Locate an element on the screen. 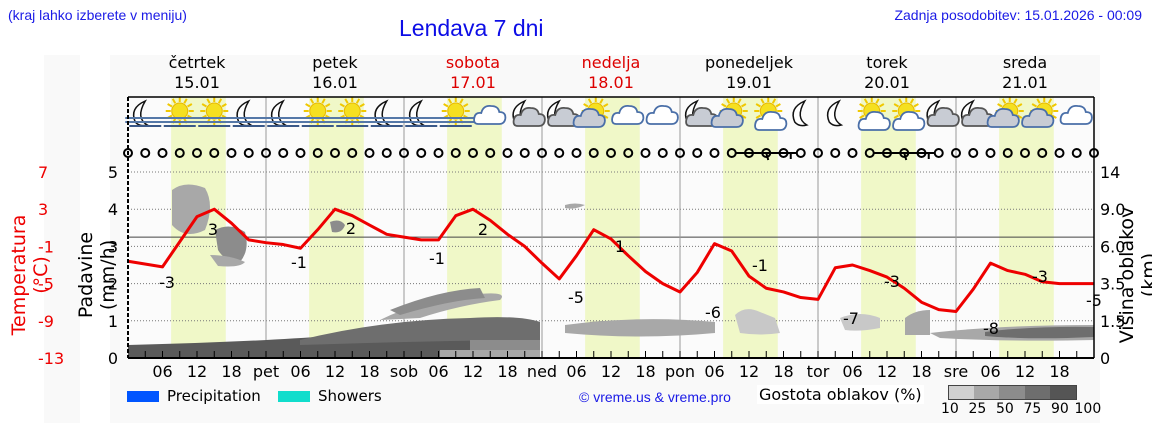 The width and height of the screenshot is (1152, 443). daylight-band is located at coordinates (1026, 227).